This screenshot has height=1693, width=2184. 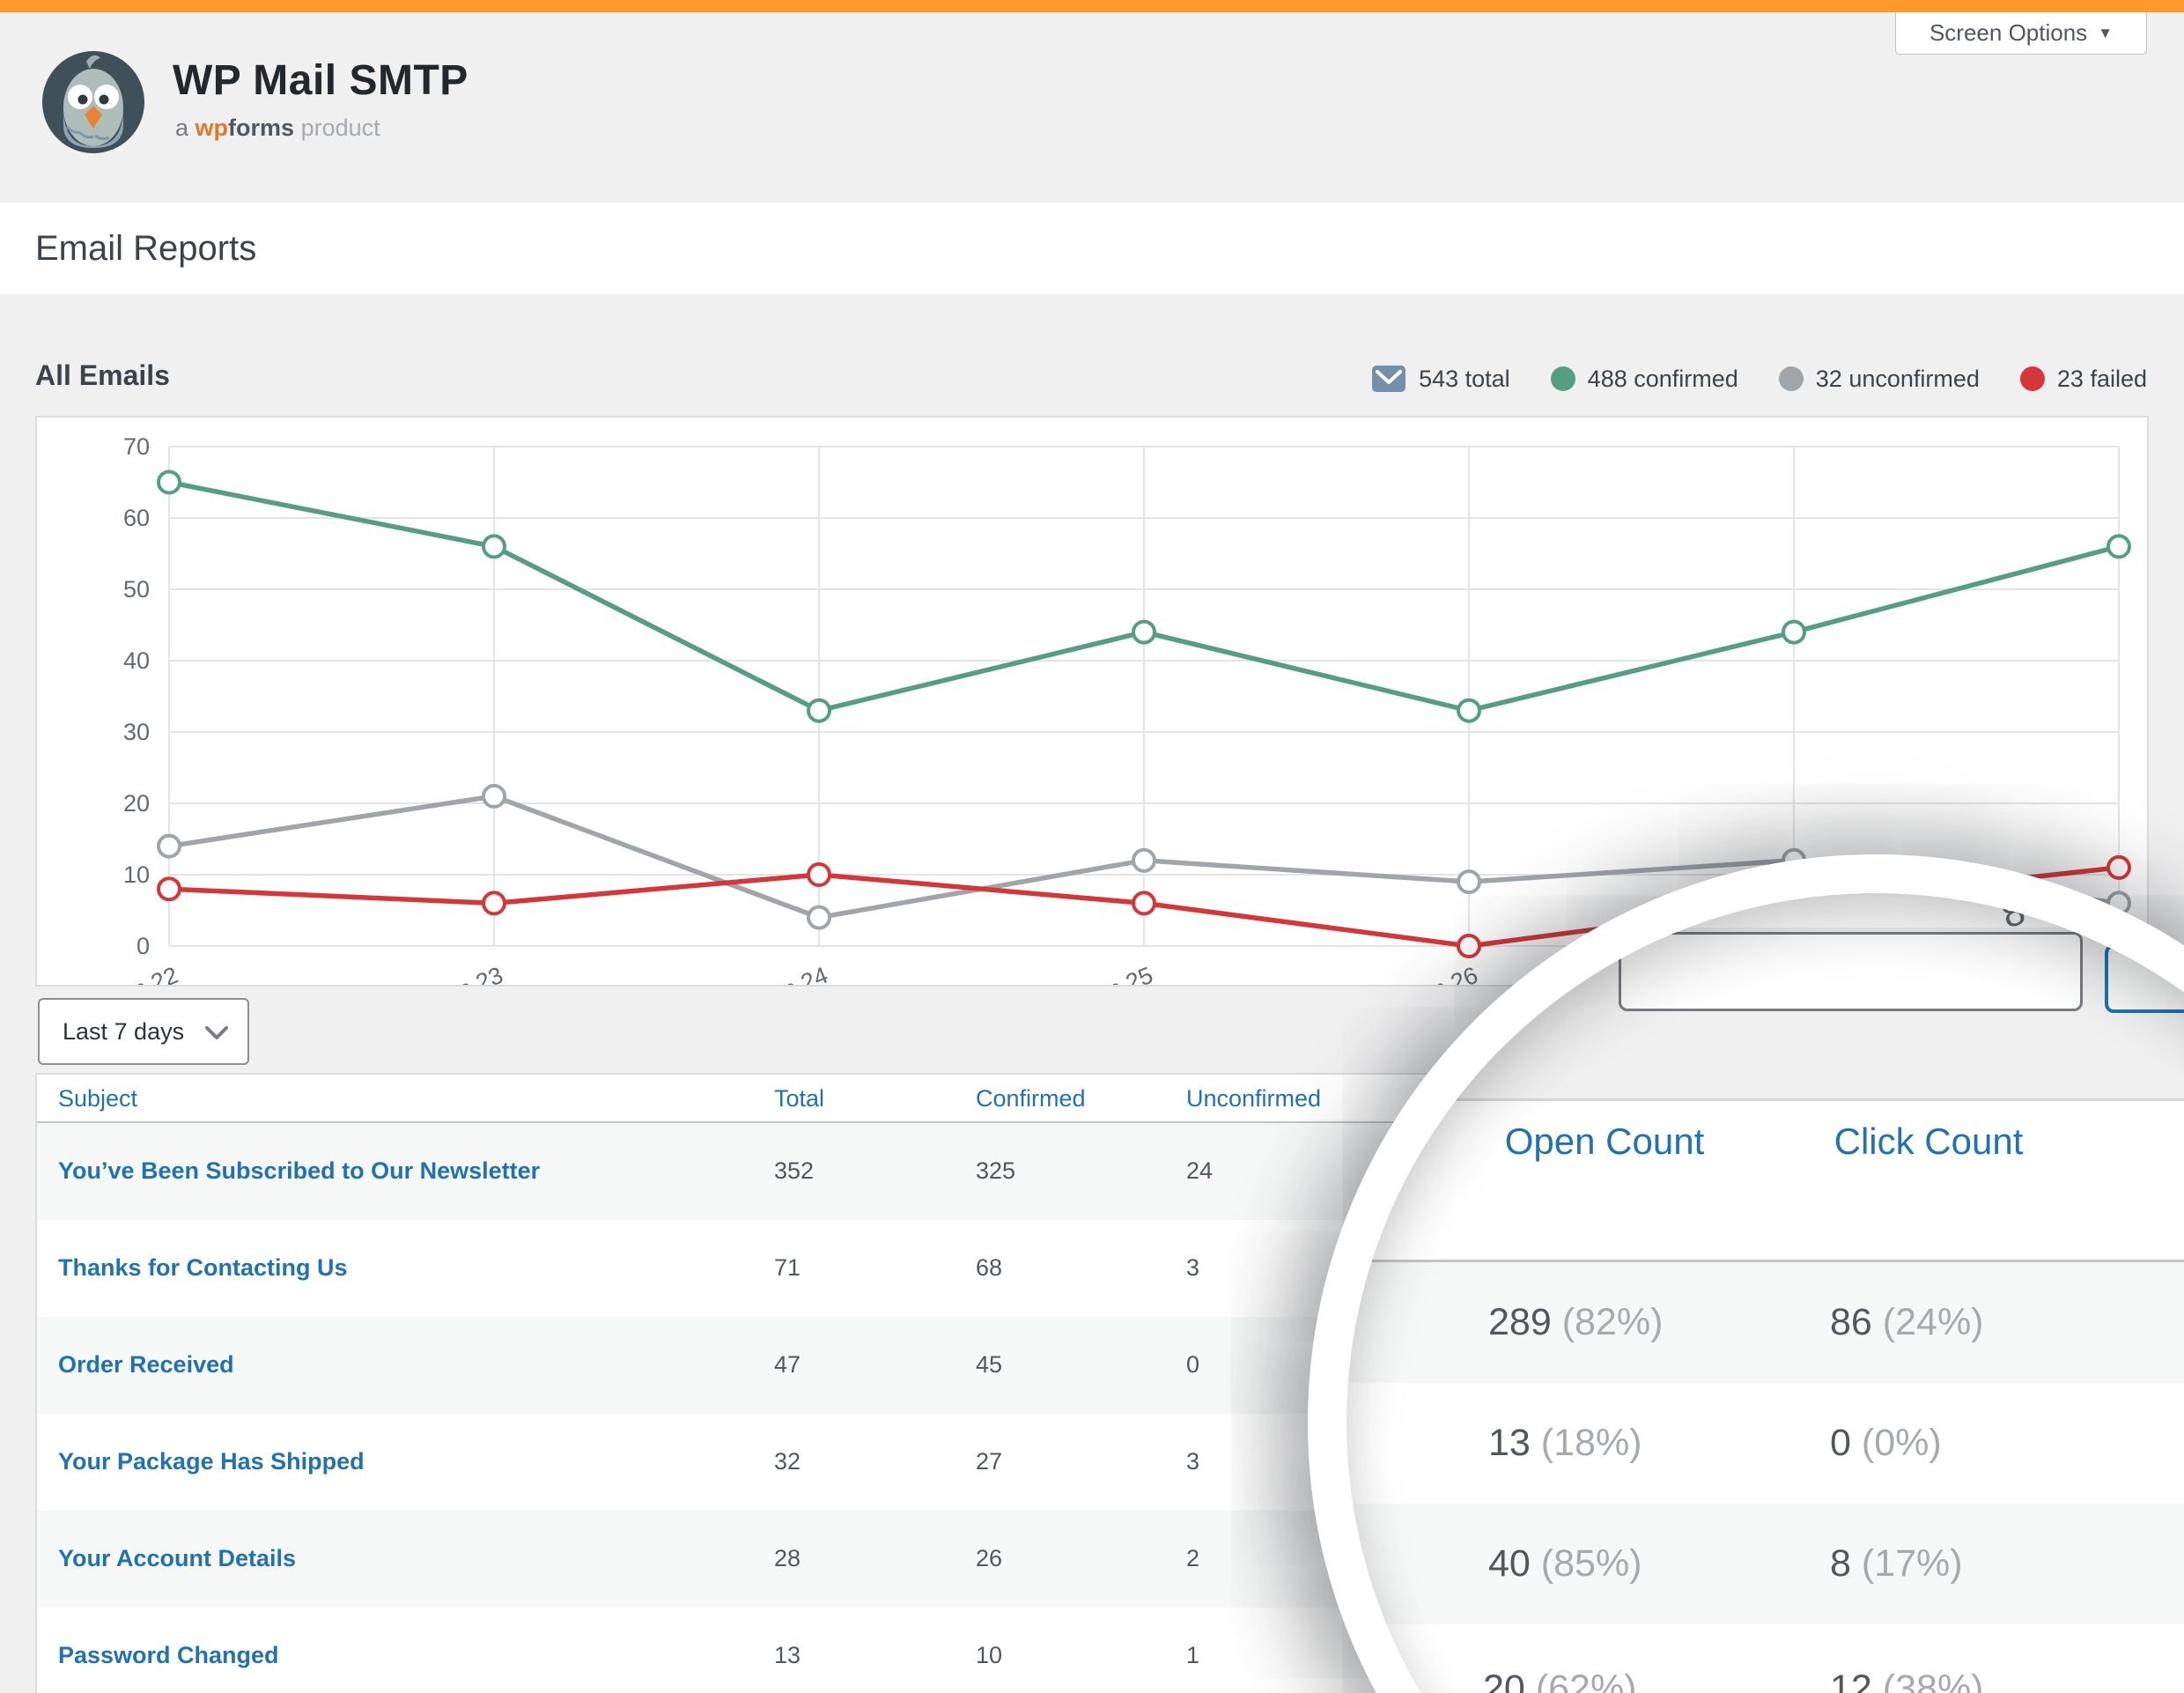 What do you see at coordinates (1765, 1564) in the screenshot?
I see `magnified-table-row: 40 (85%) 8 (17%)` at bounding box center [1765, 1564].